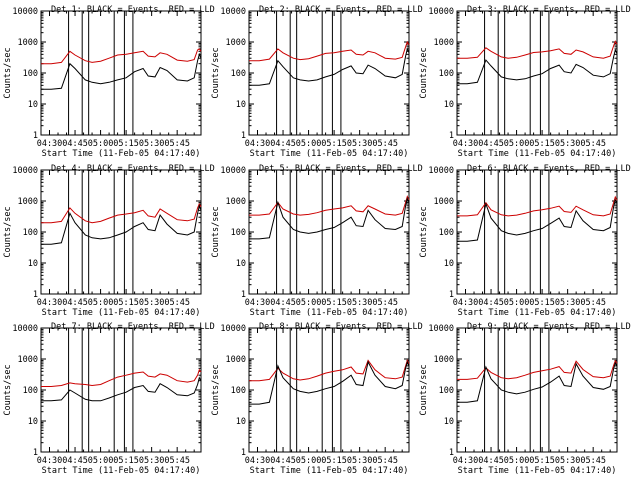 Image resolution: width=640 pixels, height=480 pixels. I want to click on panel-title: Det 3: BLACK = Events, RED = LLD, so click(549, 10).